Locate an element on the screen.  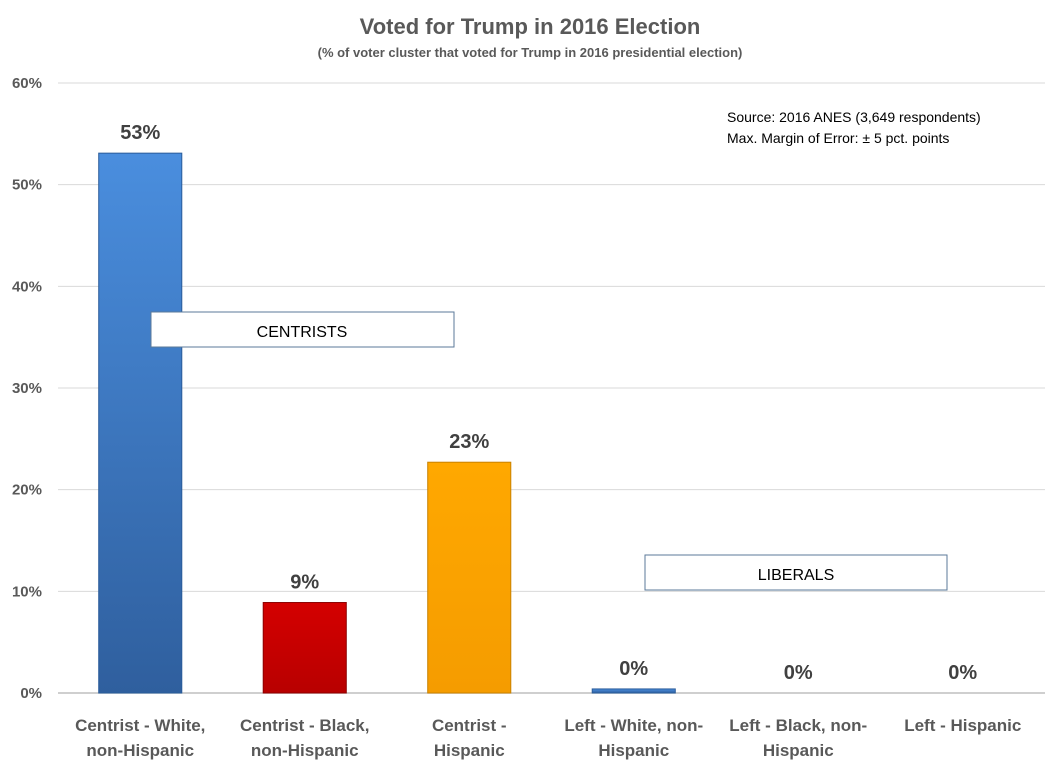
x-tick-label-line: Left - Hispanic is located at coordinates (962, 725).